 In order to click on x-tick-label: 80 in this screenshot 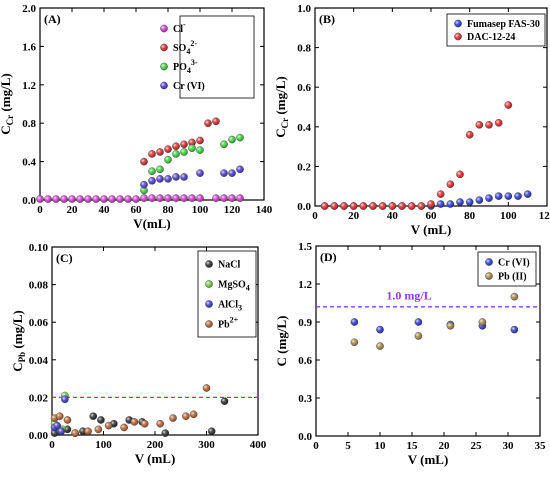, I will do `click(470, 216)`.